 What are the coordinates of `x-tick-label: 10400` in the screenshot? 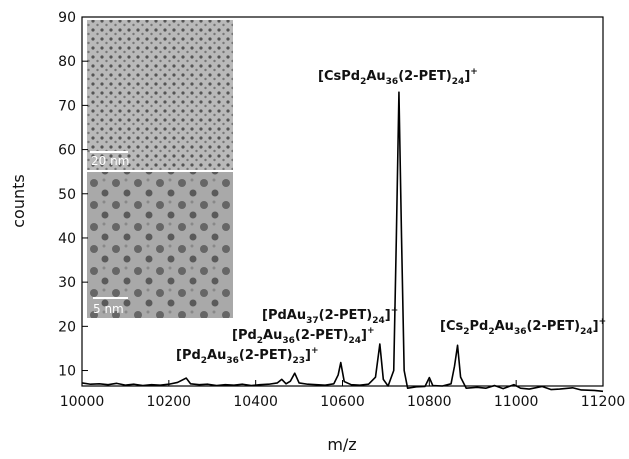 It's located at (255, 402).